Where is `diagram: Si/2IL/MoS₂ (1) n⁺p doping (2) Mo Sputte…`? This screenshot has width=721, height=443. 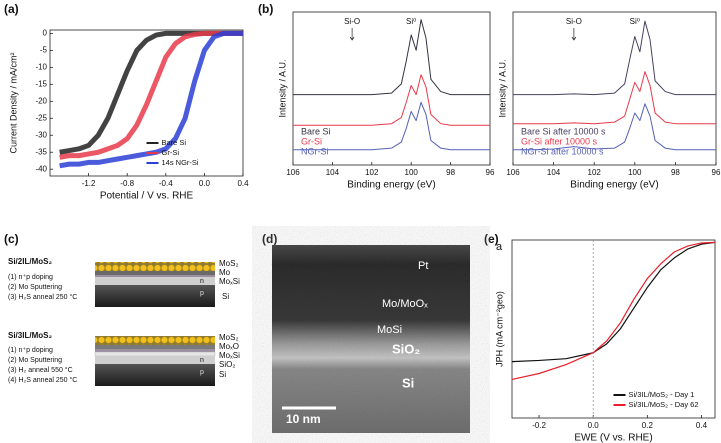
diagram: Si/2IL/MoS₂ (1) n⁺p doping (2) Mo Sputte… is located at coordinates (124, 321).